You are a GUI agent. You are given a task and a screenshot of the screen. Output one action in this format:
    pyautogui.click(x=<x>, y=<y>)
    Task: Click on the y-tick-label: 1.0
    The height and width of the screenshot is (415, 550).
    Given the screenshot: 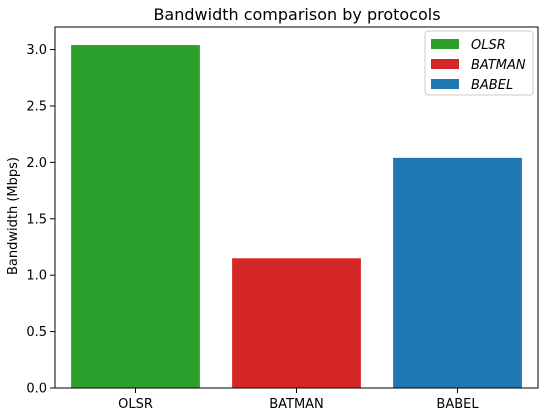 What is the action you would take?
    pyautogui.click(x=36, y=276)
    